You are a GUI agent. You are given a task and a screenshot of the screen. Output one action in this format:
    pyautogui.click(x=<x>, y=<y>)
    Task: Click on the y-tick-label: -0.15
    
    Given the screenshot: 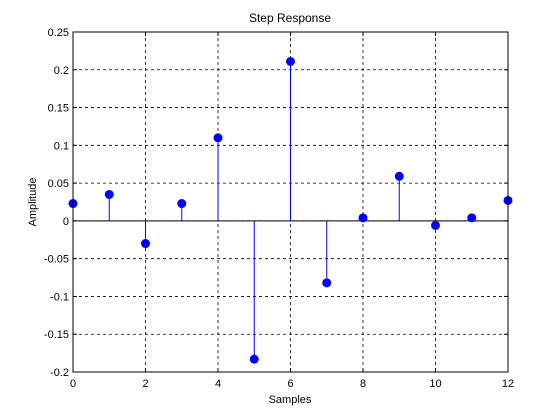 What is the action you would take?
    pyautogui.click(x=56, y=335)
    